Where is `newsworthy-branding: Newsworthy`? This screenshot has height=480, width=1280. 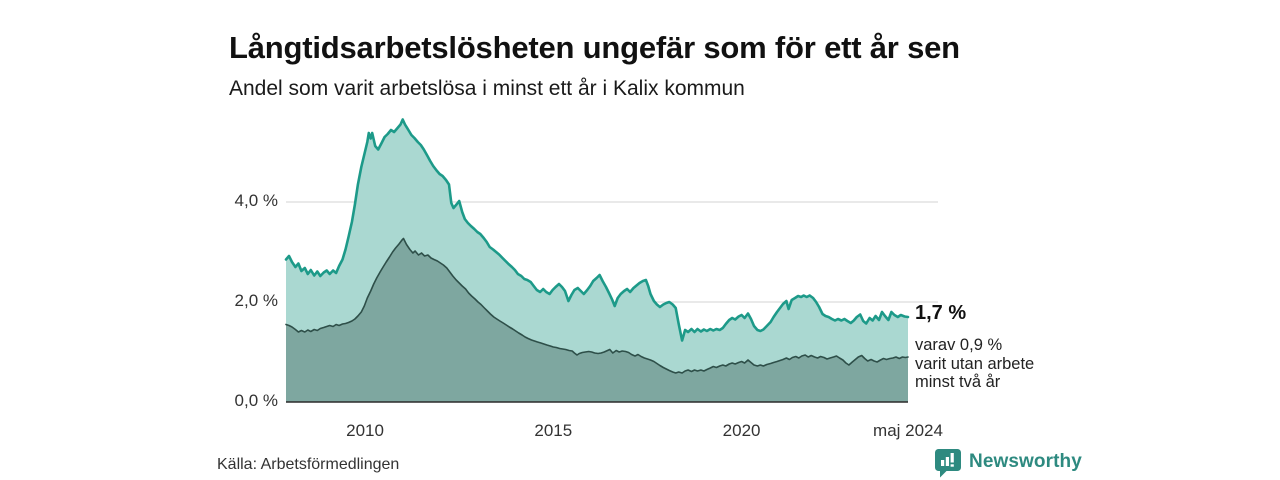
newsworthy-branding: Newsworthy is located at coordinates (1008, 463).